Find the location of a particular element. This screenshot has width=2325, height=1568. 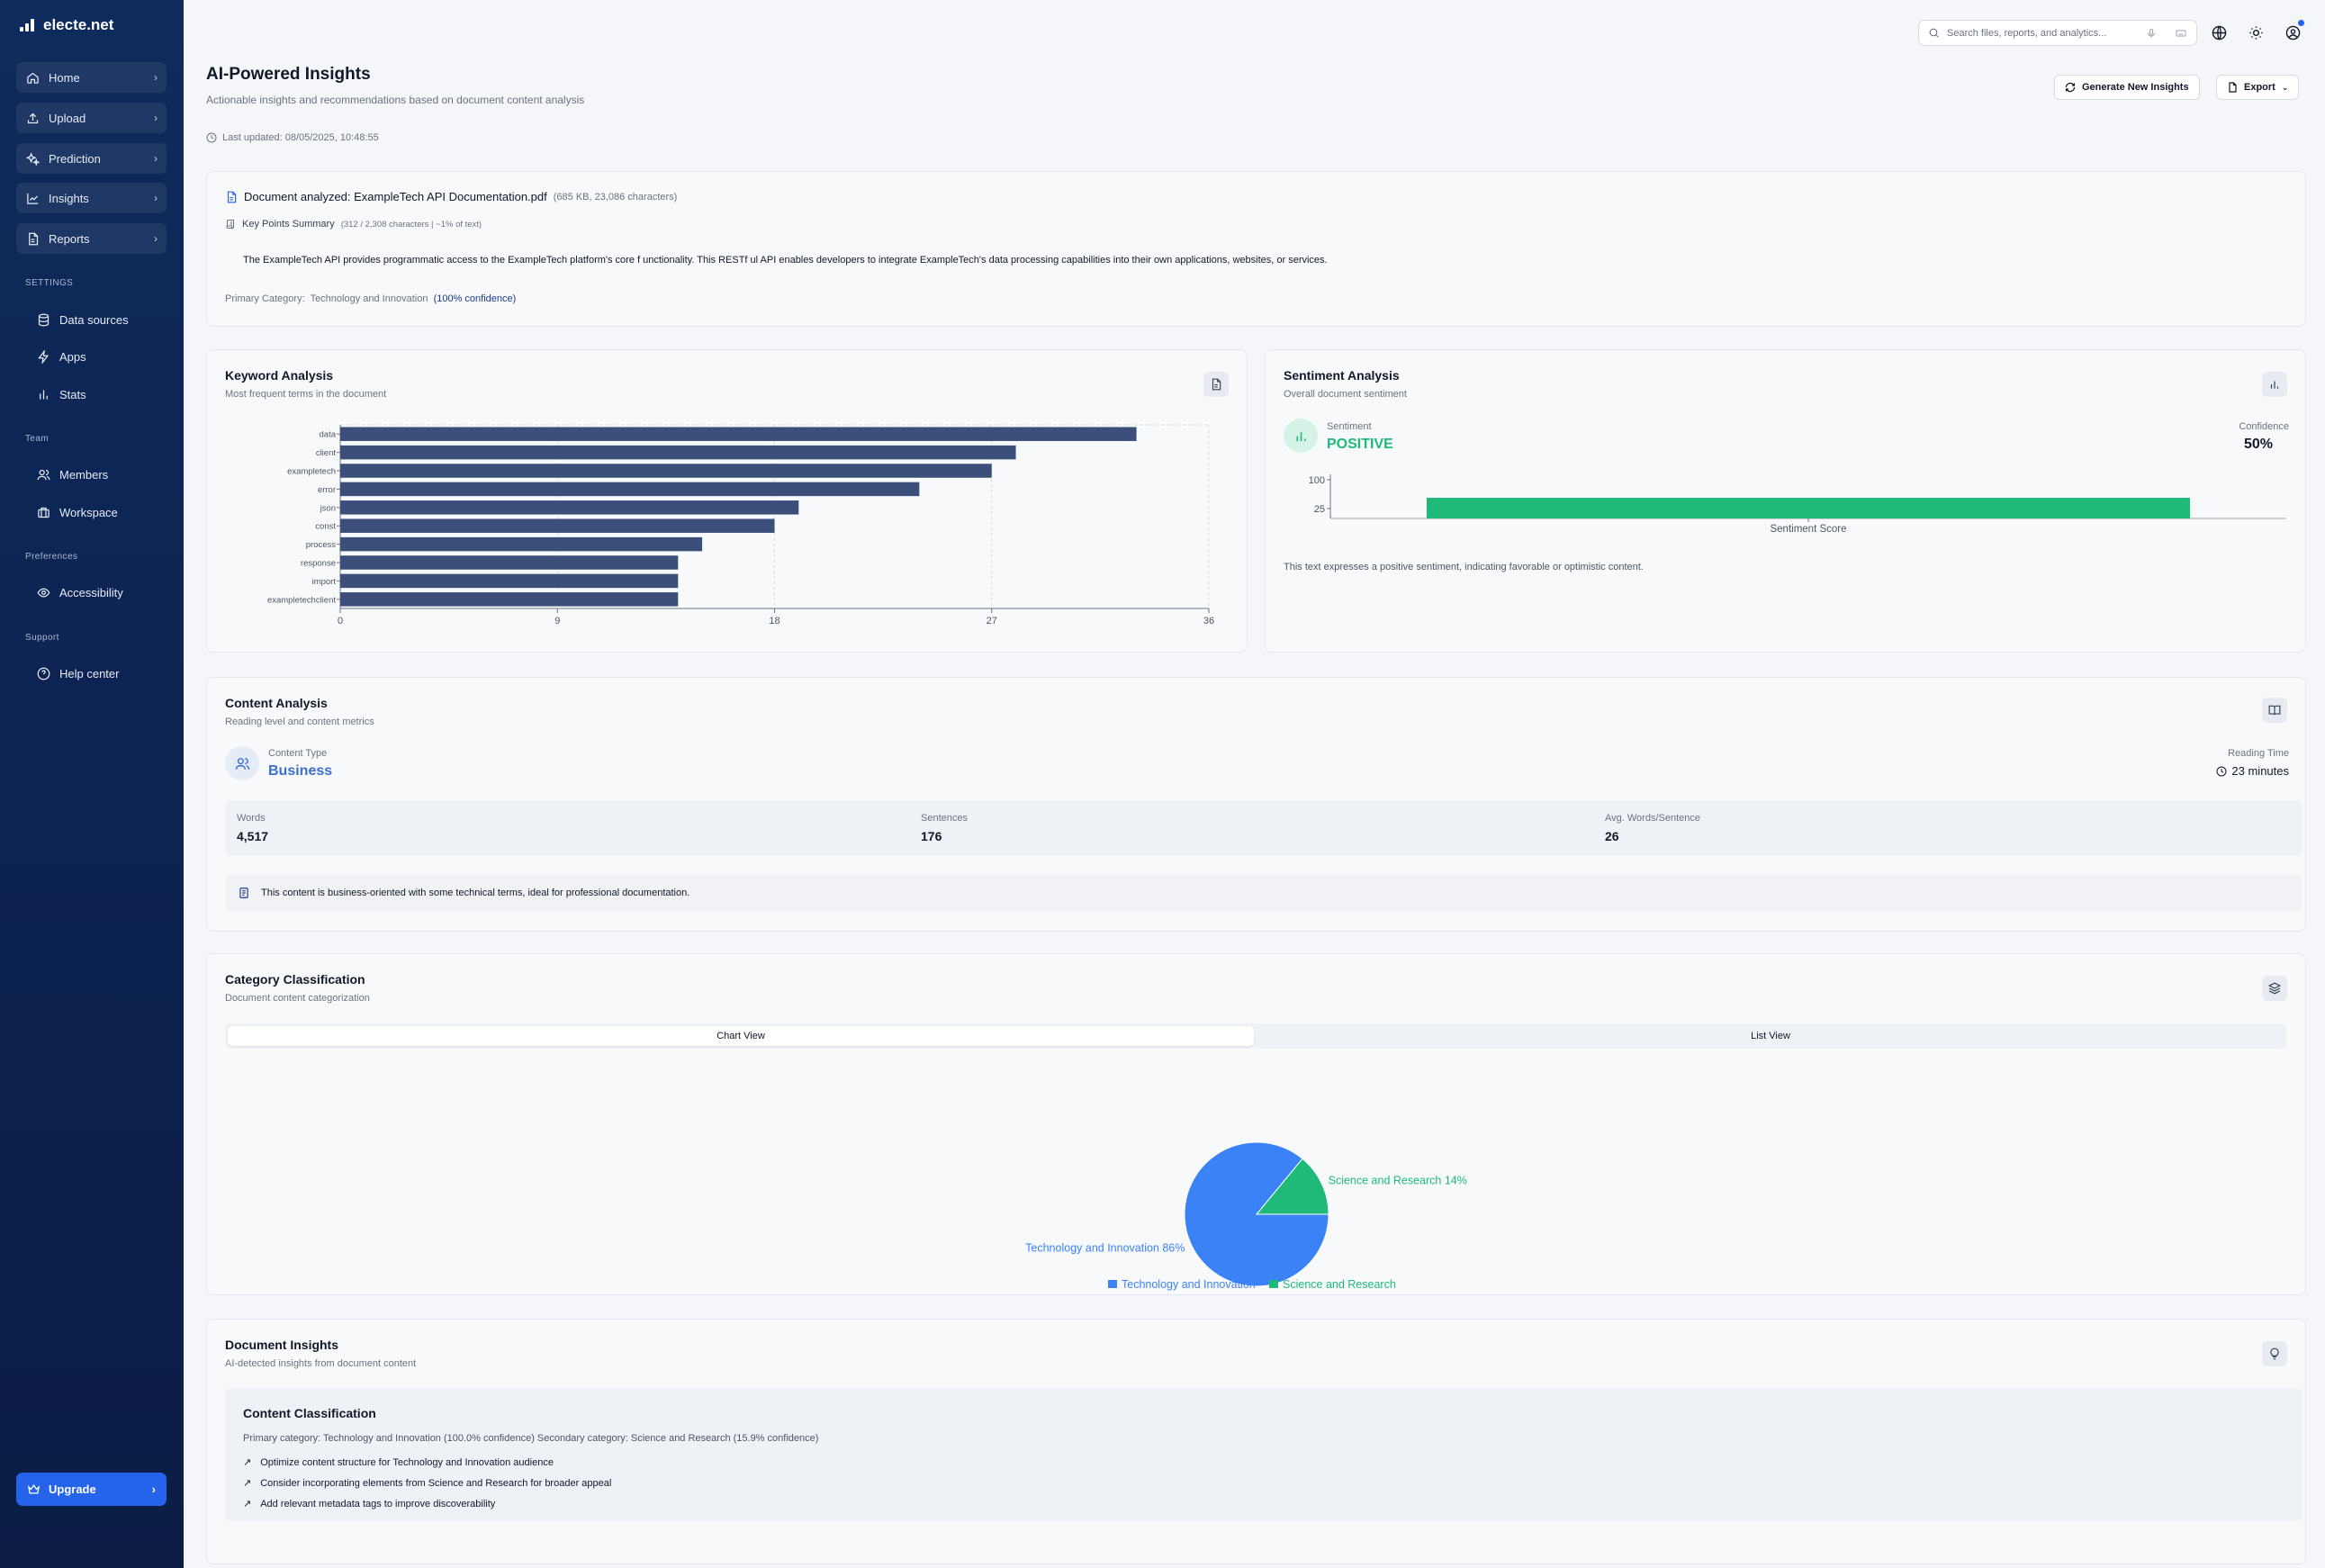

home-icon is located at coordinates (33, 78).